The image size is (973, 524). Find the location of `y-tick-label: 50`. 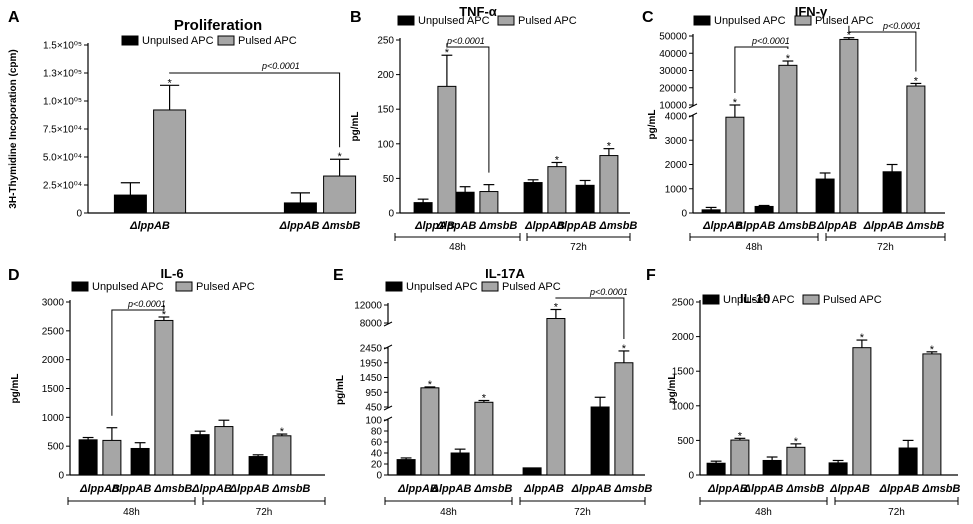

y-tick-label: 50 is located at coordinates (389, 179).